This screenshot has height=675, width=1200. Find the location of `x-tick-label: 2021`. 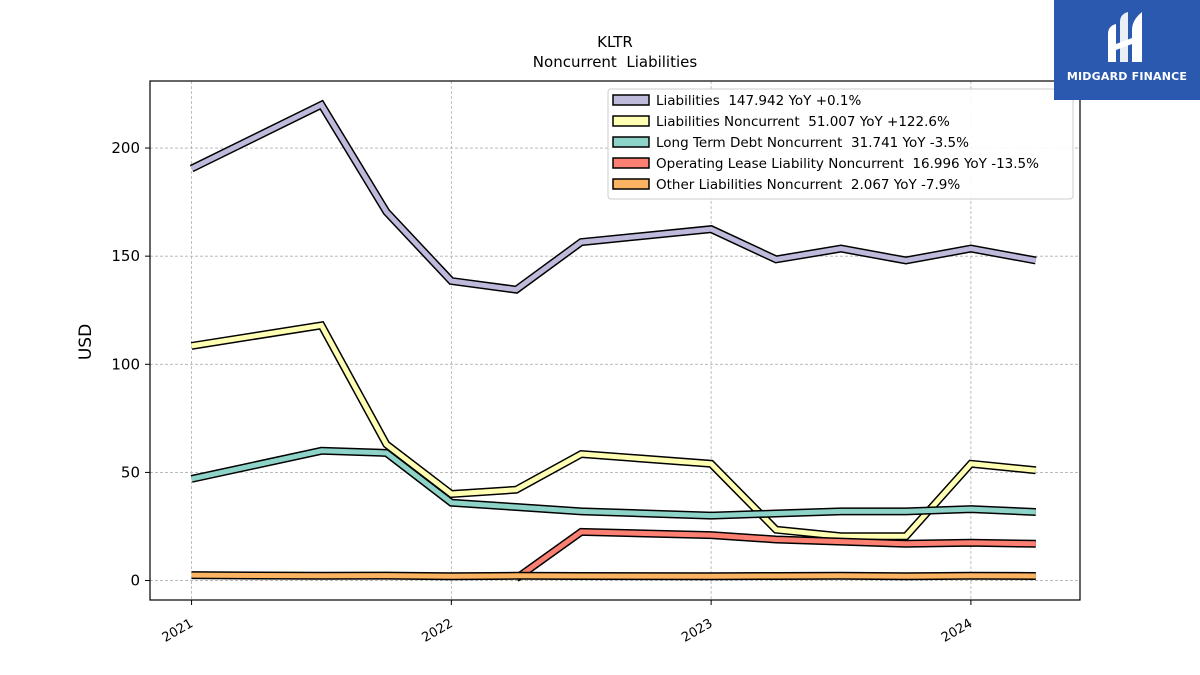

x-tick-label: 2021 is located at coordinates (178, 631).